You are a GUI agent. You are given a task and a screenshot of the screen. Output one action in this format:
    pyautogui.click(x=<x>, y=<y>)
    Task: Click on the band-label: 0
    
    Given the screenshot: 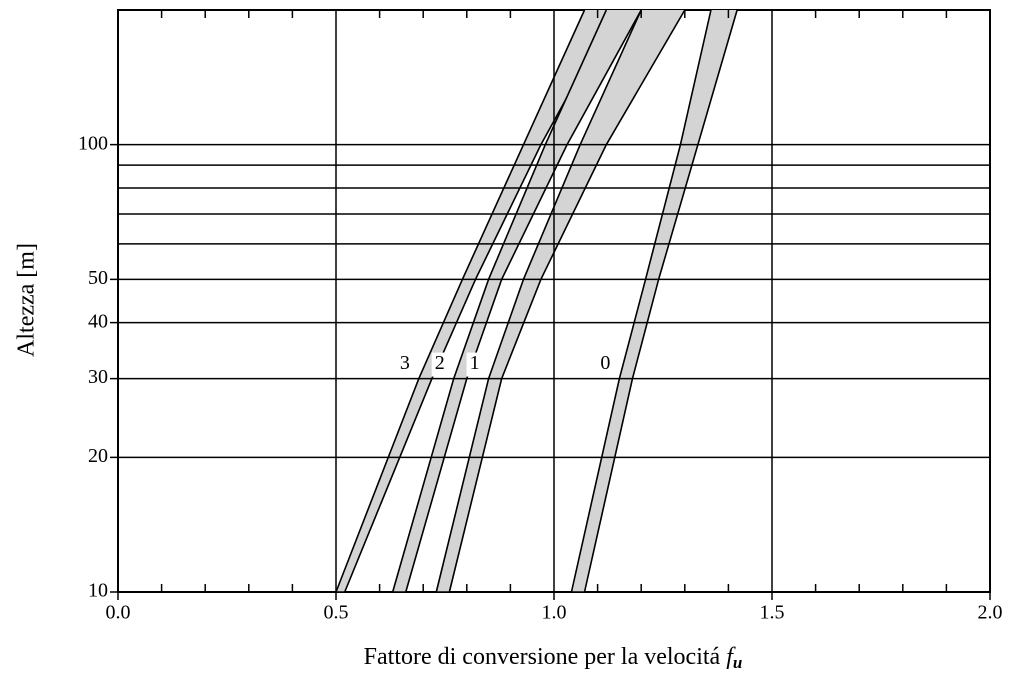 What is the action you would take?
    pyautogui.click(x=605, y=363)
    